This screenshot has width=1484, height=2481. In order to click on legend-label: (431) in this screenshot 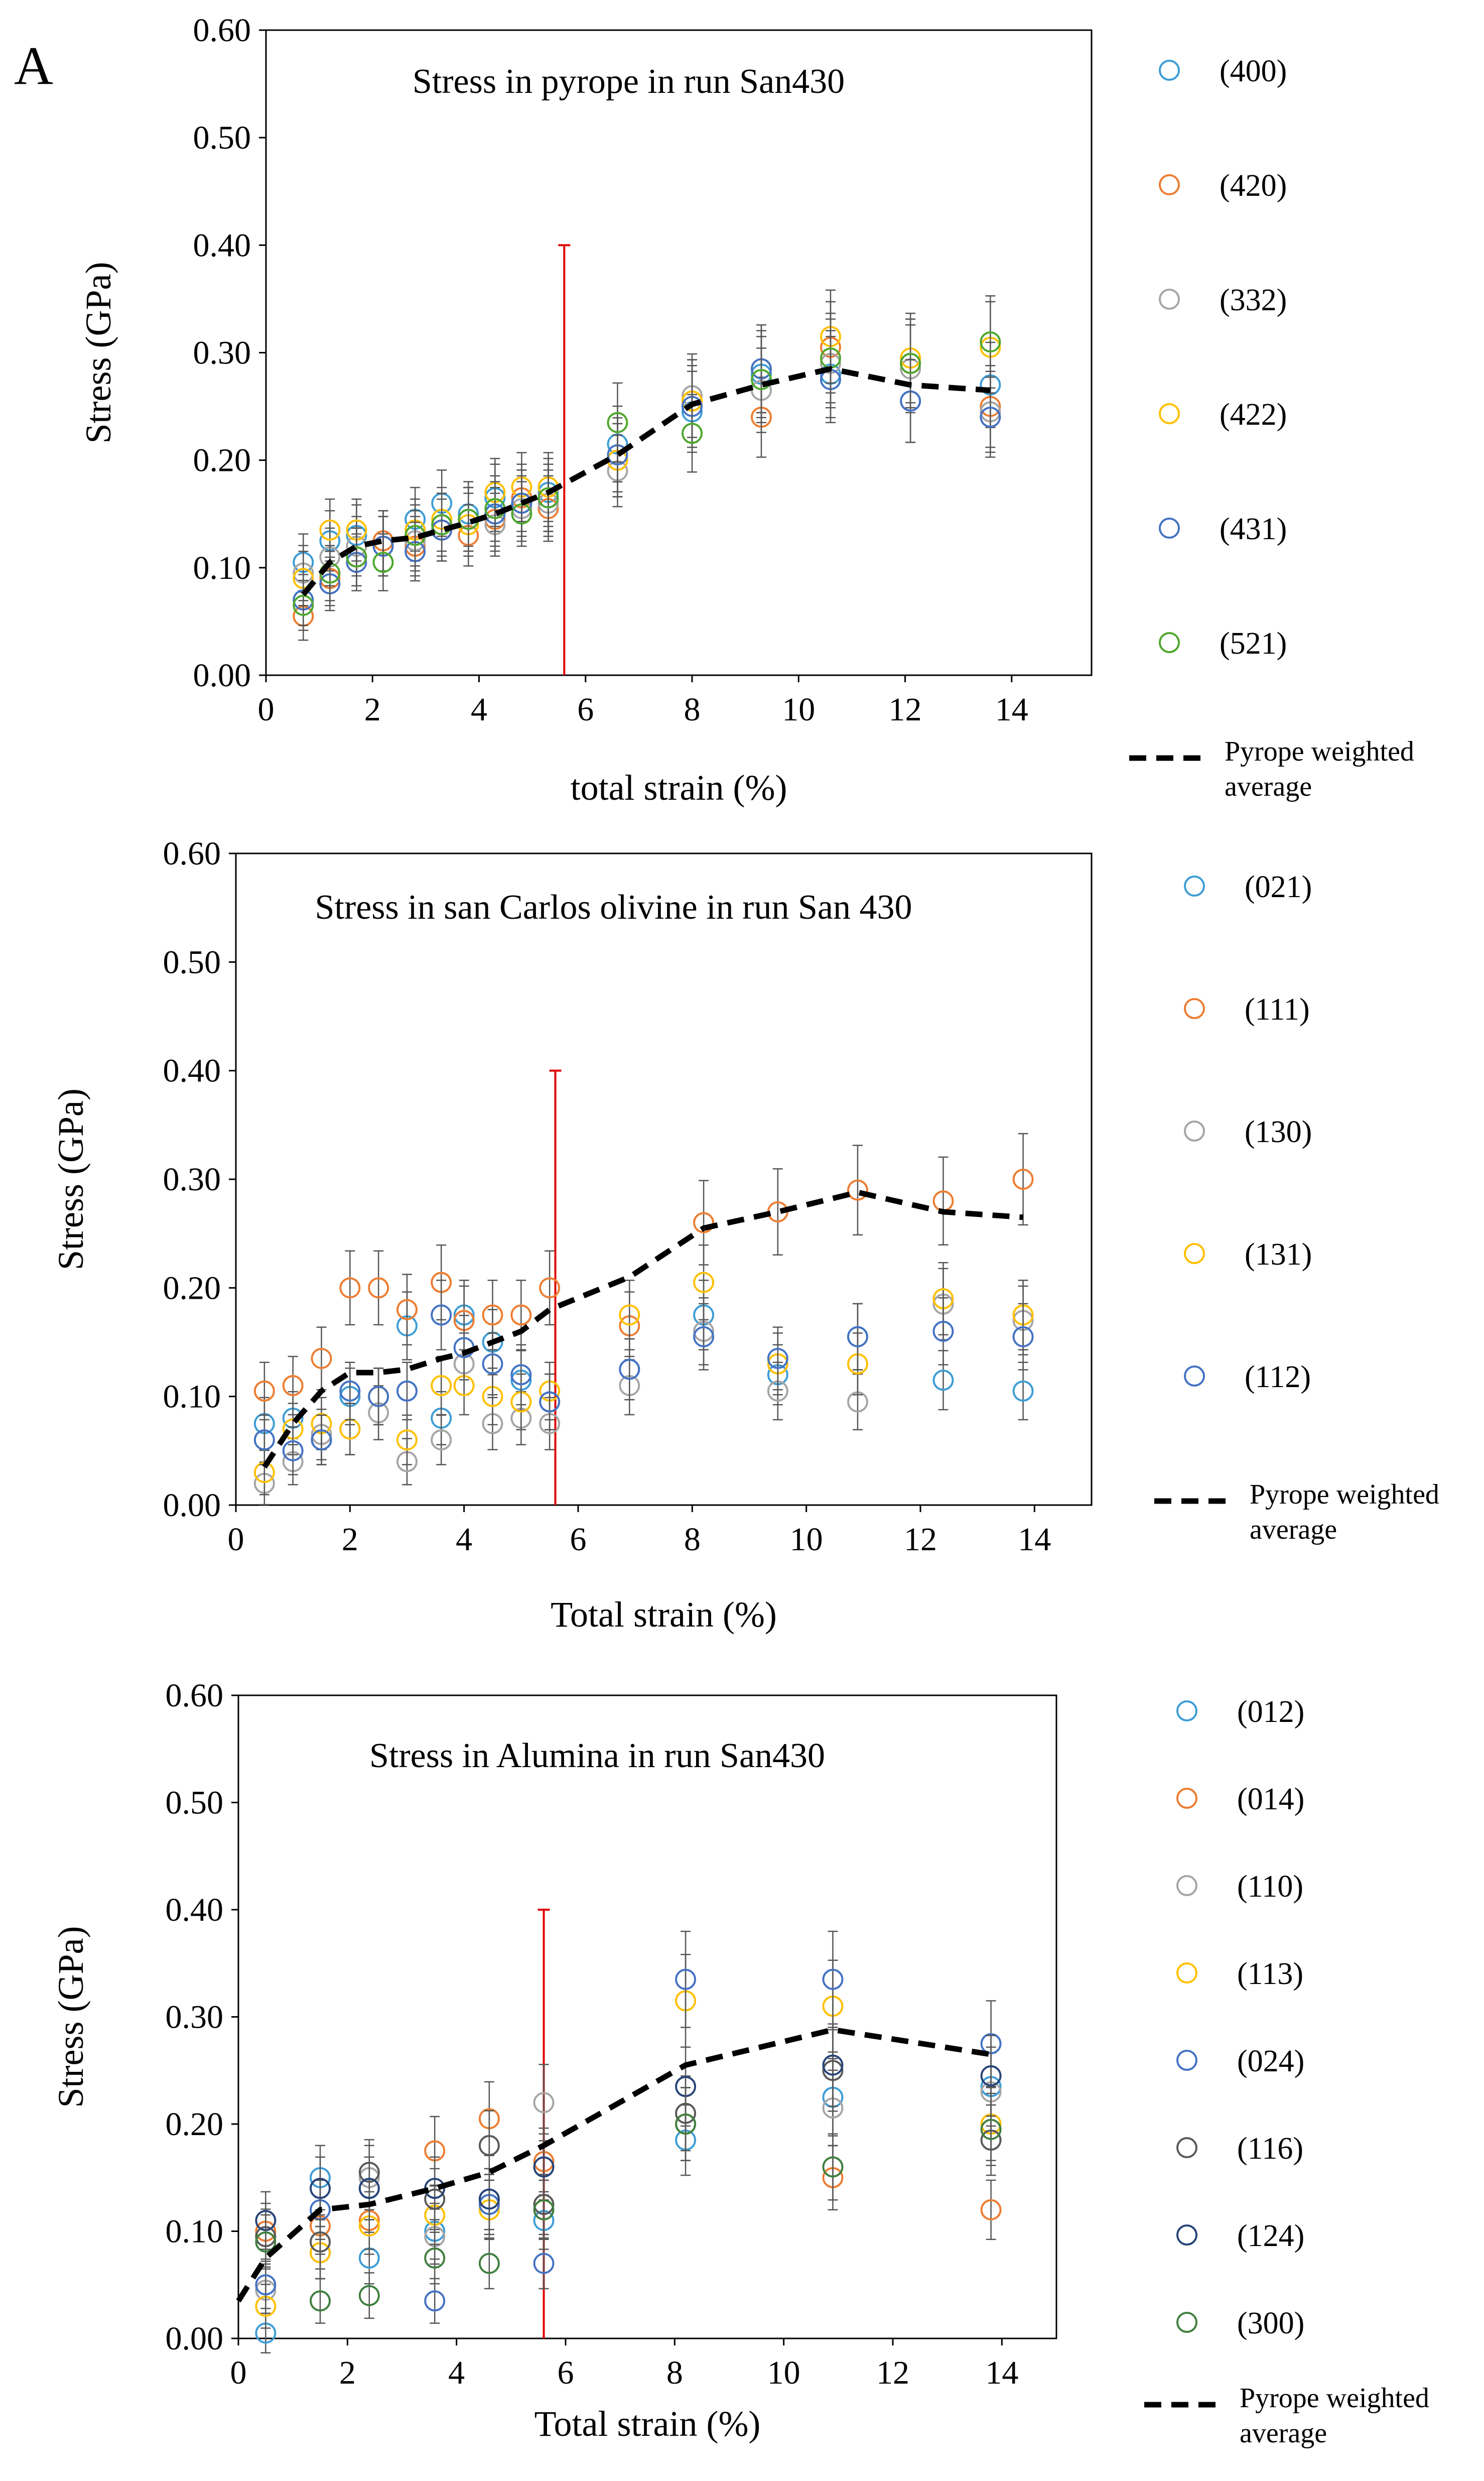, I will do `click(1253, 529)`.